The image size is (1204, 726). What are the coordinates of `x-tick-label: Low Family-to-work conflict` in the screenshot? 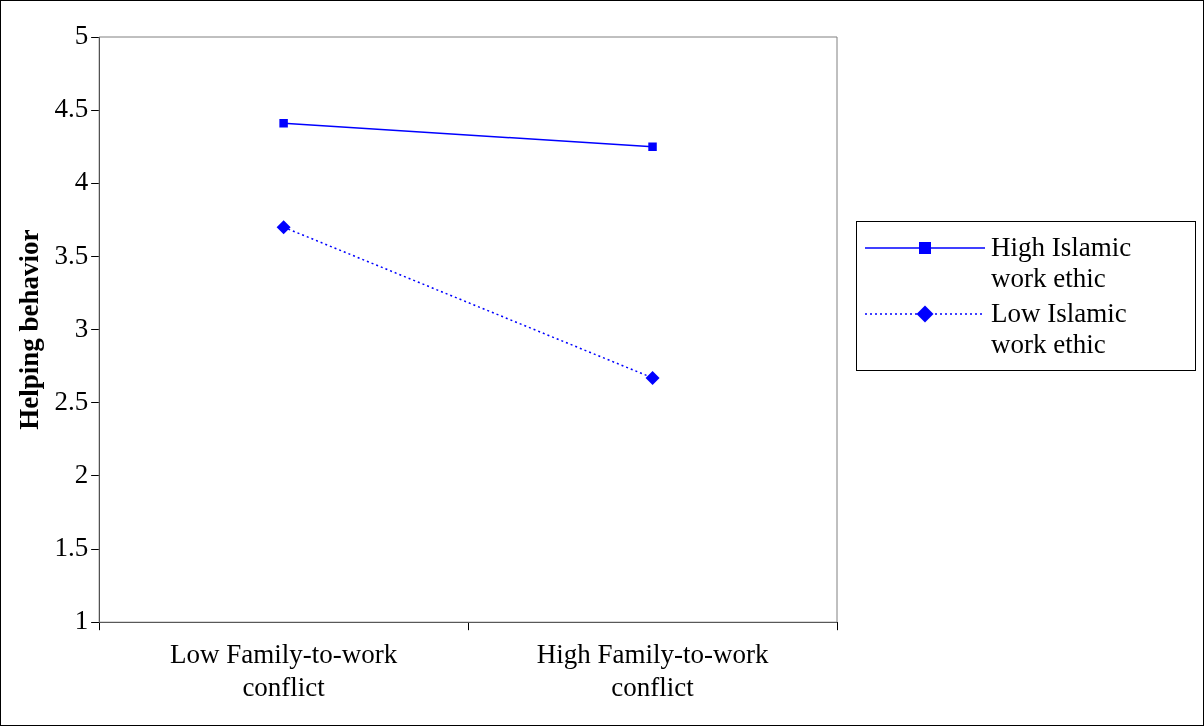 It's located at (284, 670).